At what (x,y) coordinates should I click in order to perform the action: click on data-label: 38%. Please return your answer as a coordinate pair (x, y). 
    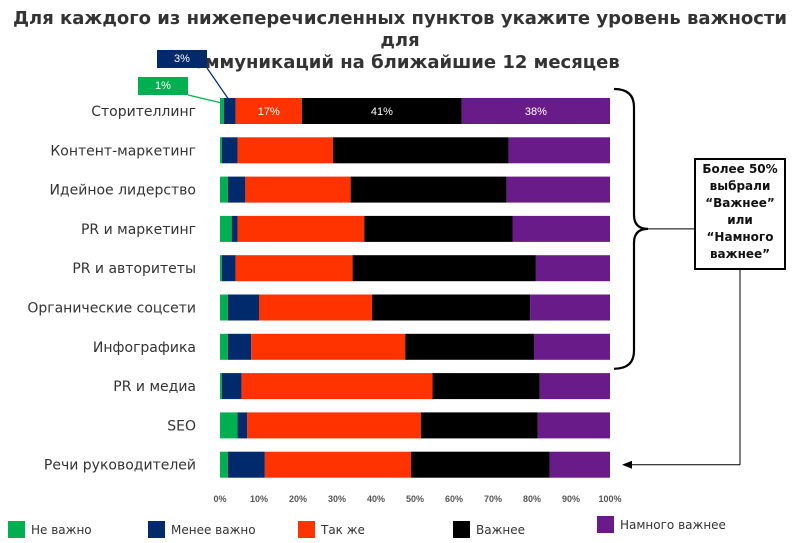
    Looking at the image, I should click on (536, 112).